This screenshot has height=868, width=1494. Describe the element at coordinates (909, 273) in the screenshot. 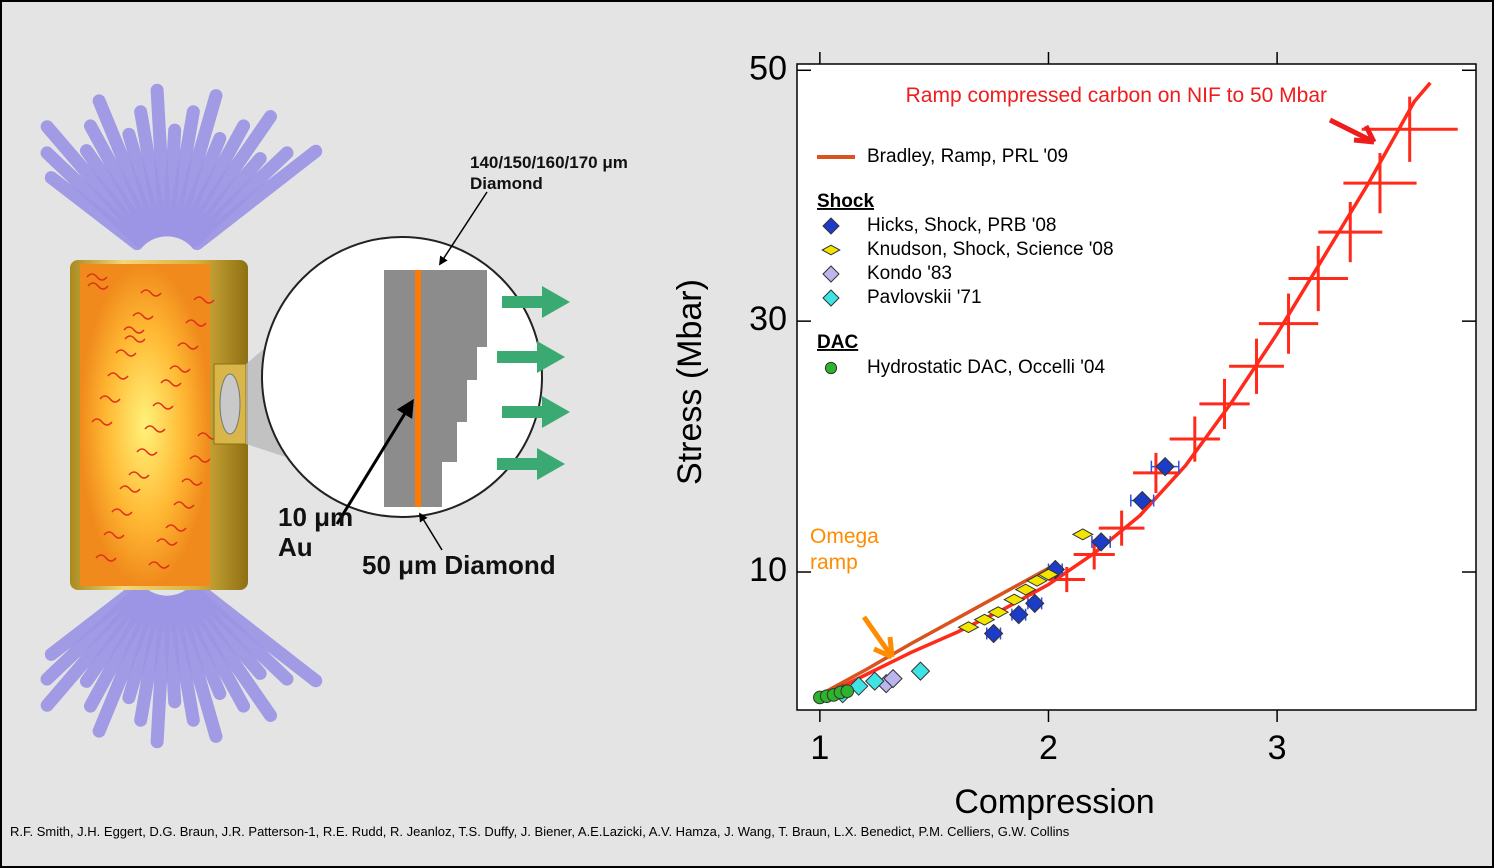

I see `legend-label: Kondo '83` at that location.